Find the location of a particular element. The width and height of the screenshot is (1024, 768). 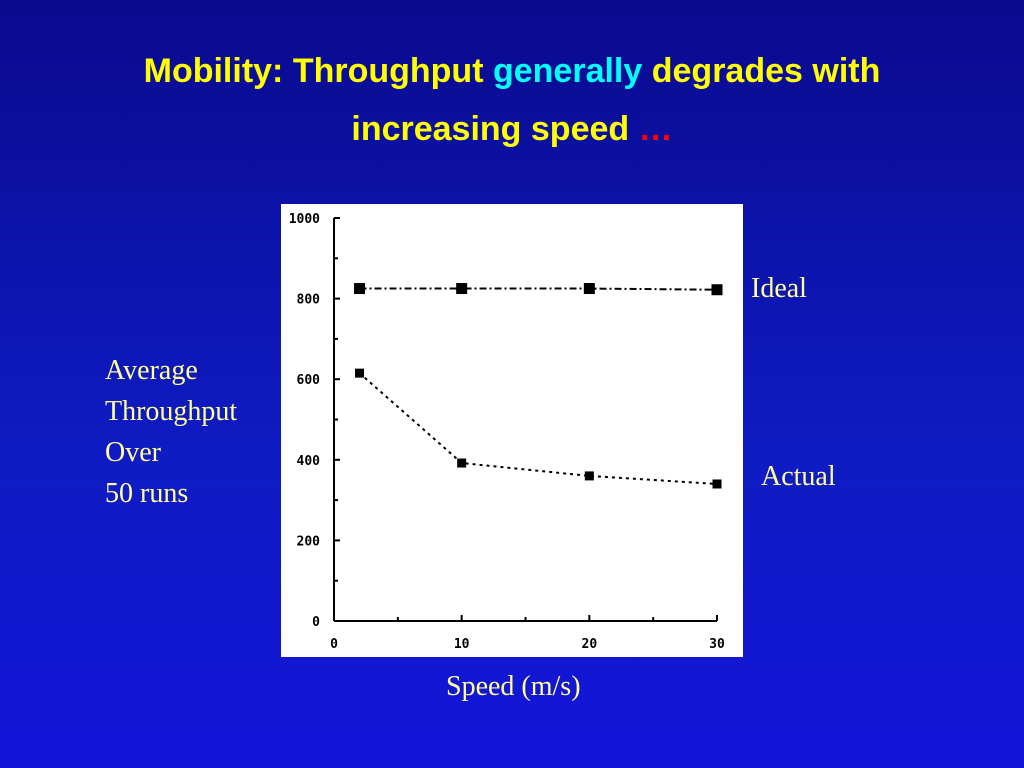

y-tick-label: 400 is located at coordinates (309, 461).